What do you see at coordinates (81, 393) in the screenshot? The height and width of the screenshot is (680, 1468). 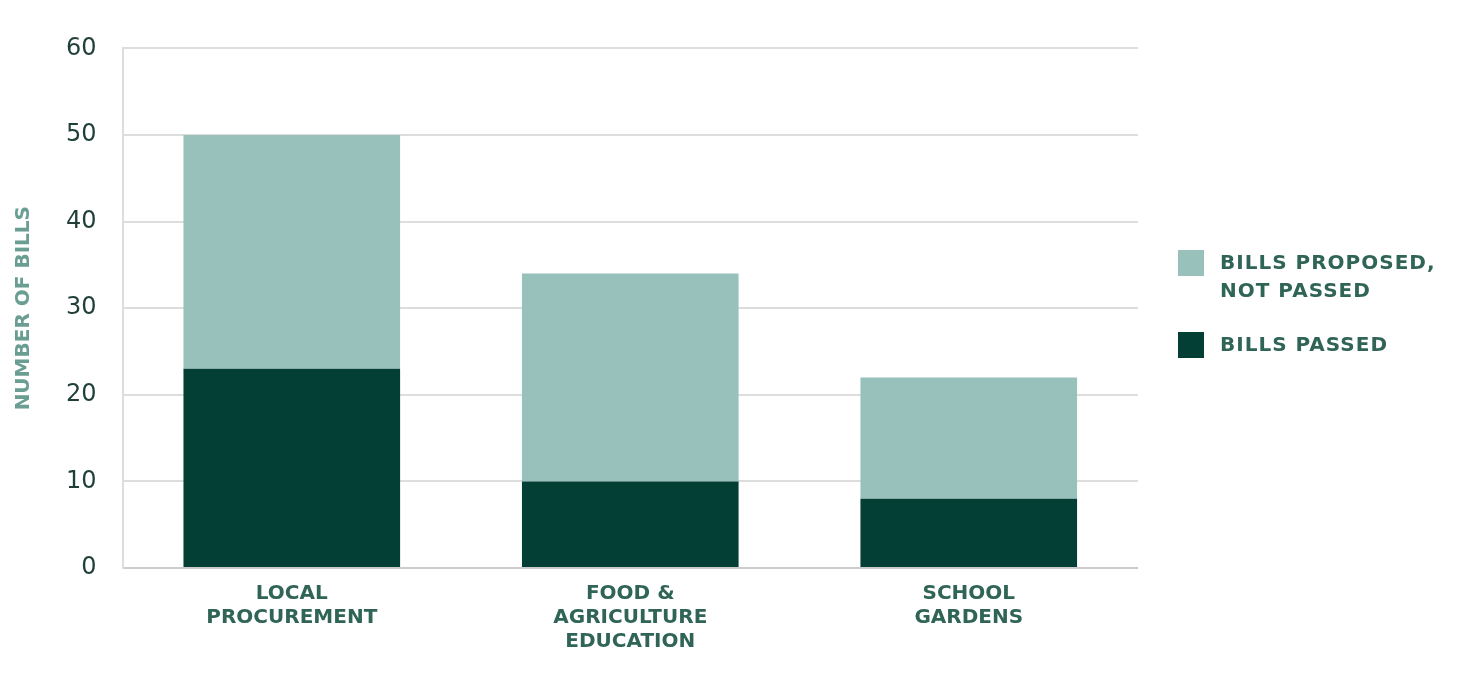 I see `y-tick-label: 20` at bounding box center [81, 393].